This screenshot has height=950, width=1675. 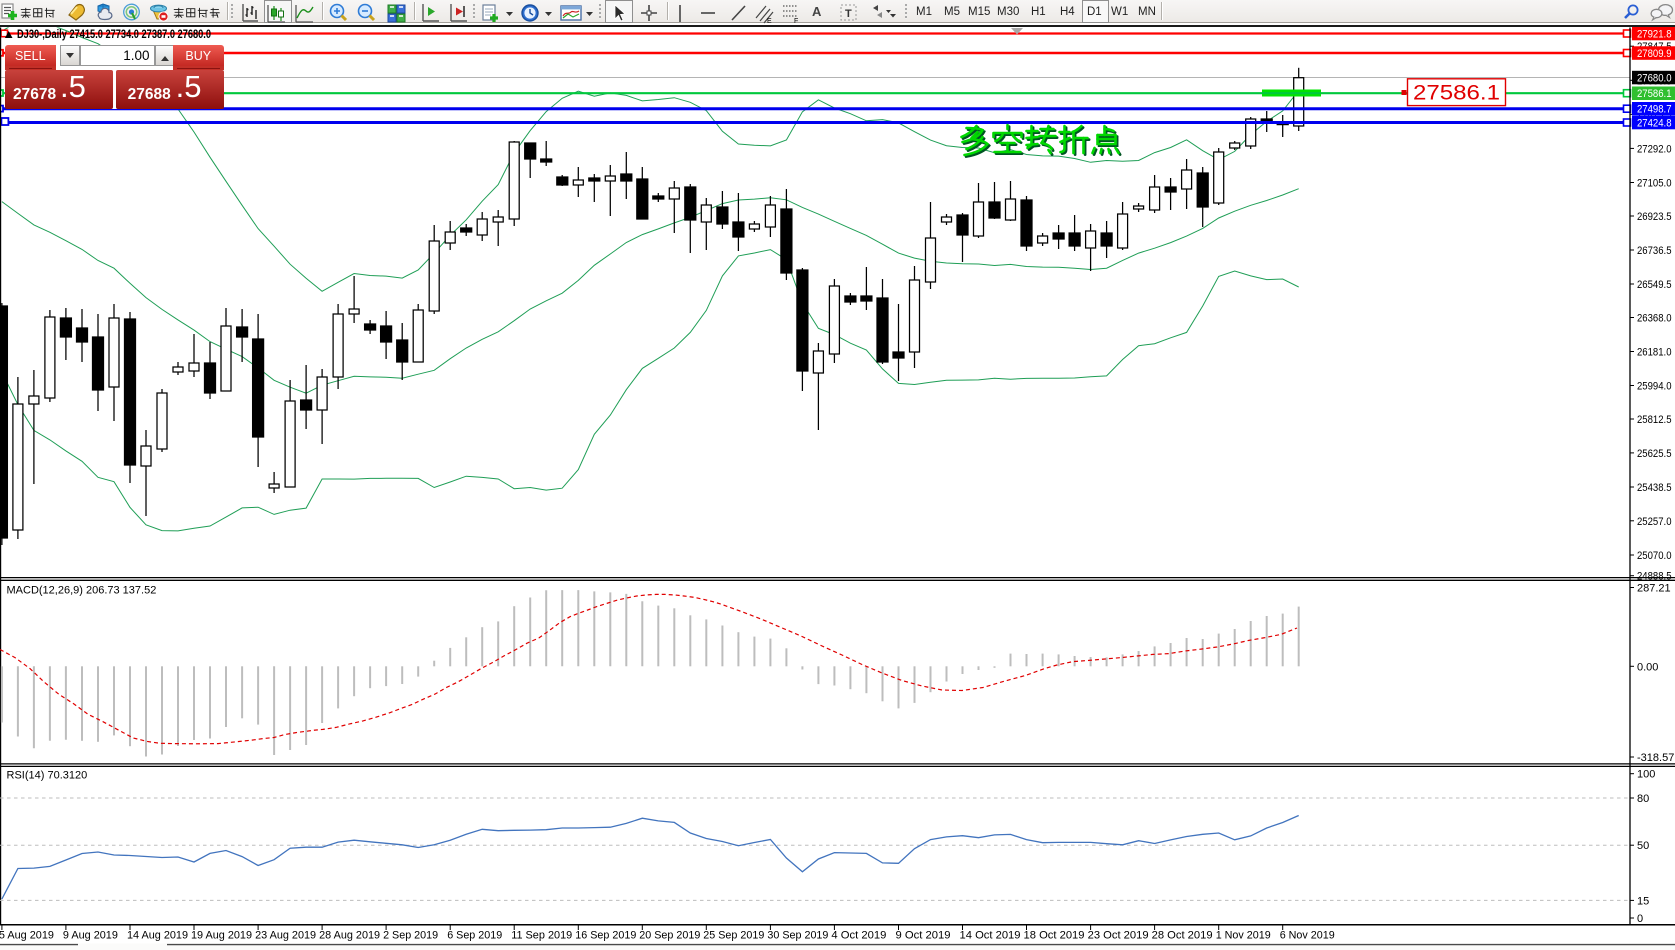 I want to click on svg-text: 20 Sep 2019, so click(x=669, y=936).